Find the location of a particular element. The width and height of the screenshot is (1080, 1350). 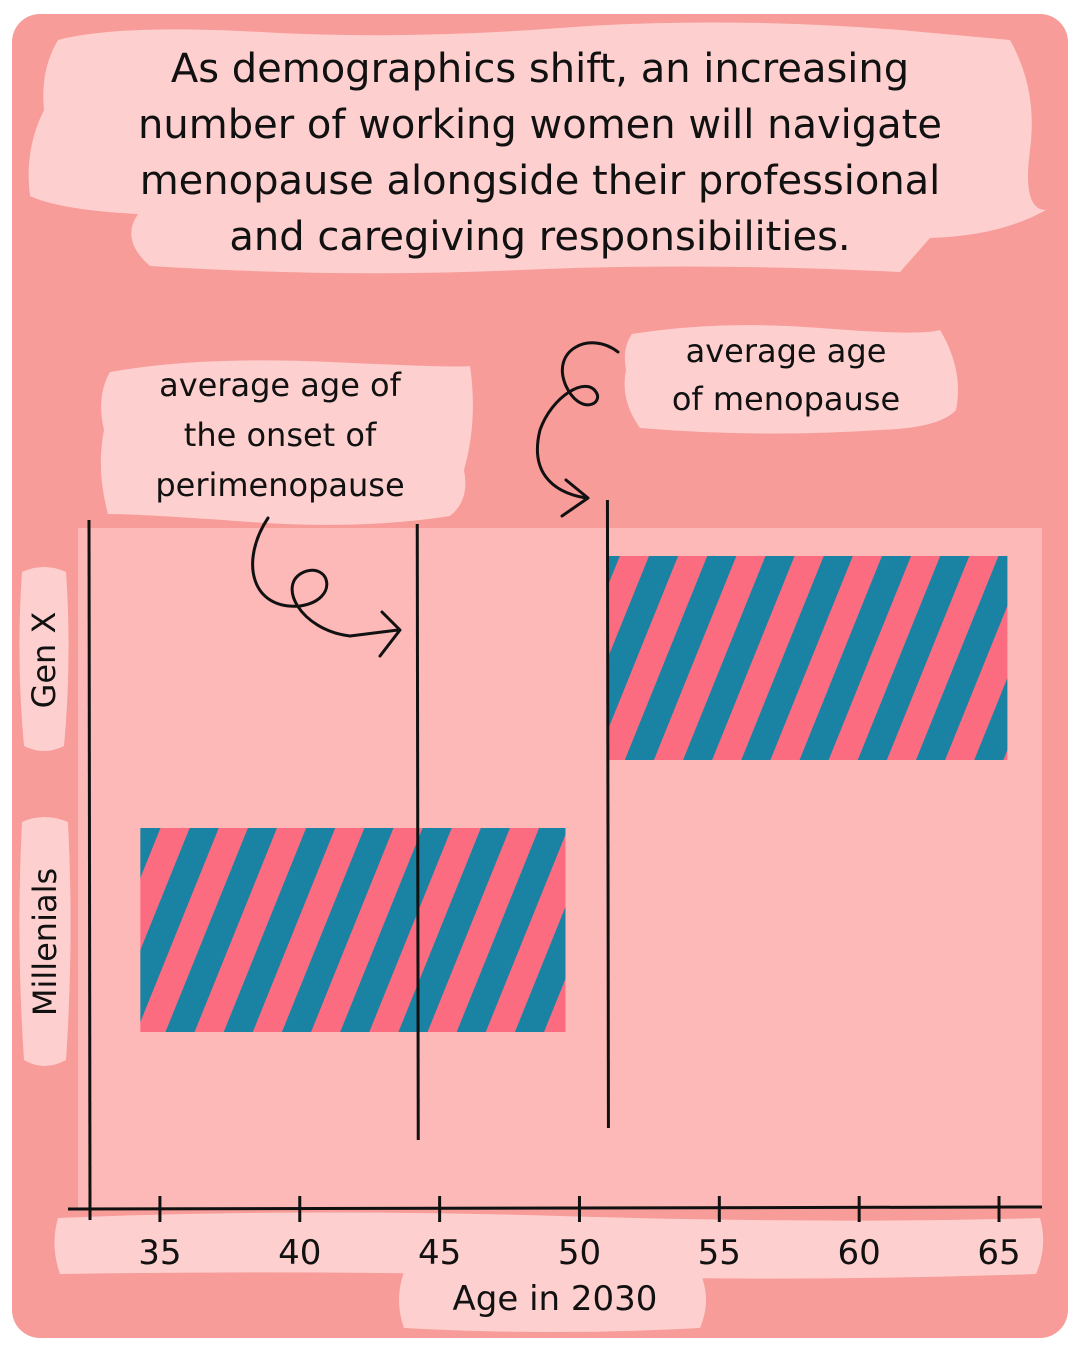

x-tick-label-55: 55 is located at coordinates (719, 1253).